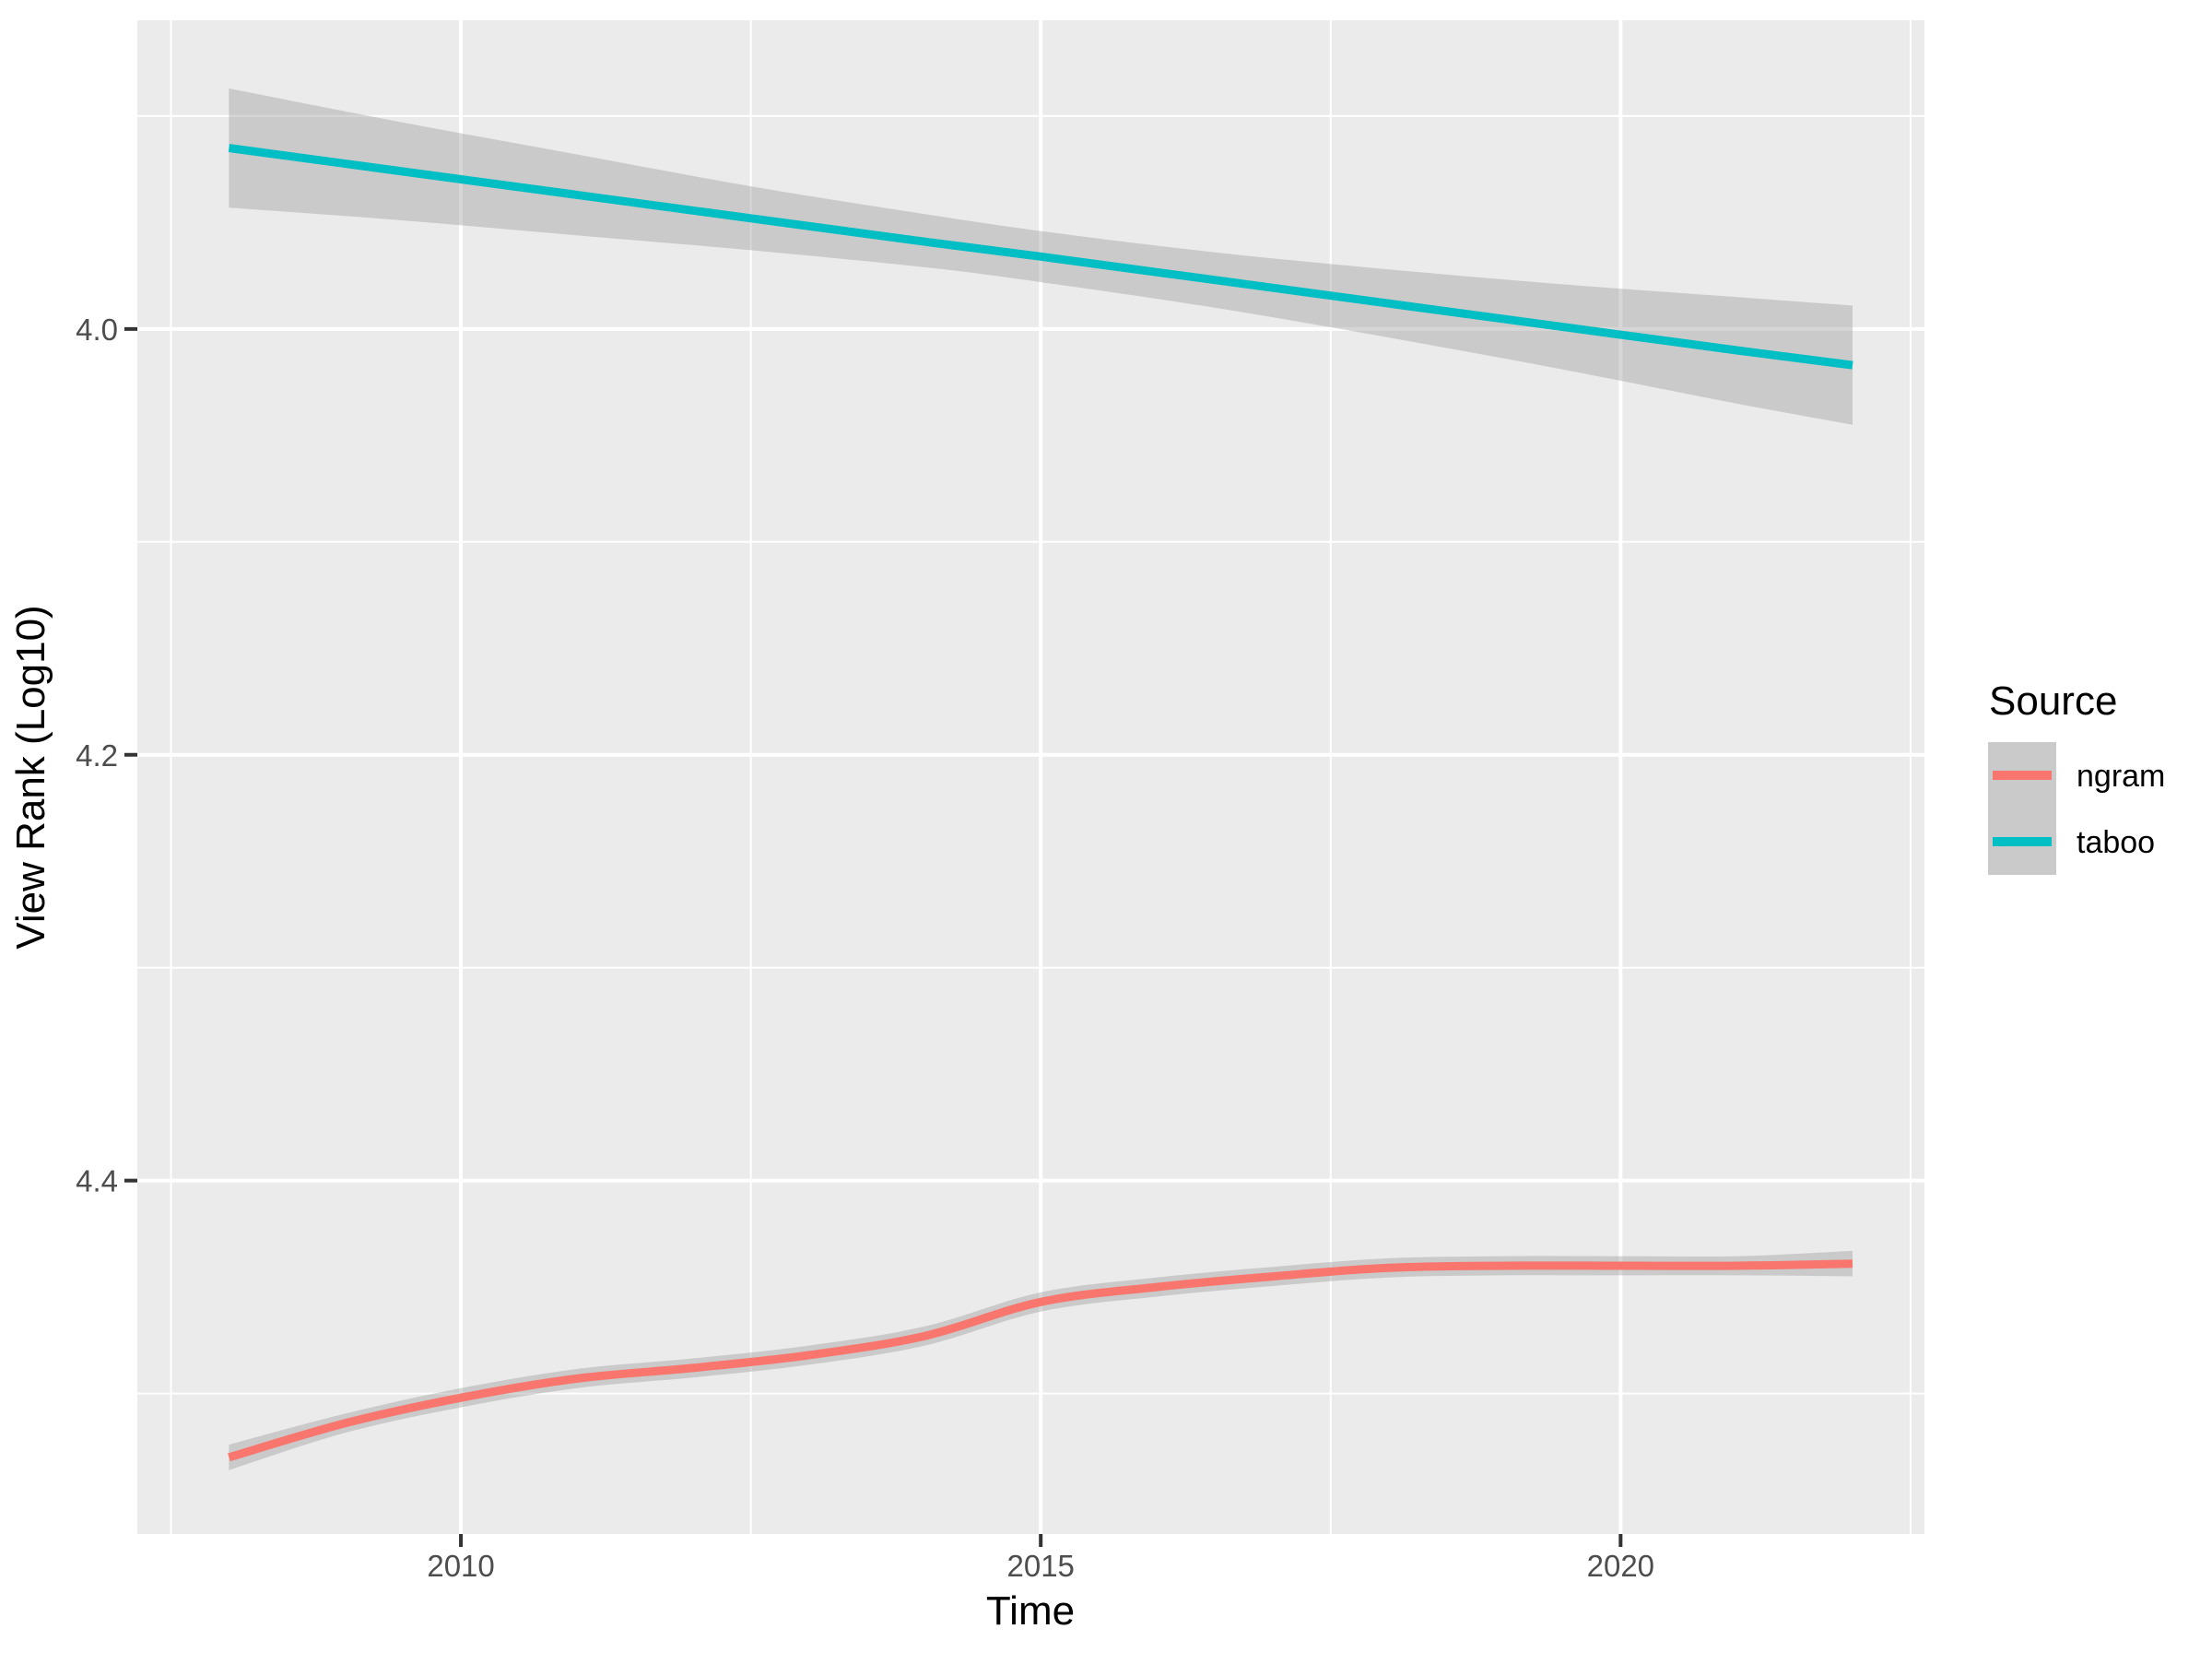  What do you see at coordinates (460, 1566) in the screenshot?
I see `x-tick-label: 2010` at bounding box center [460, 1566].